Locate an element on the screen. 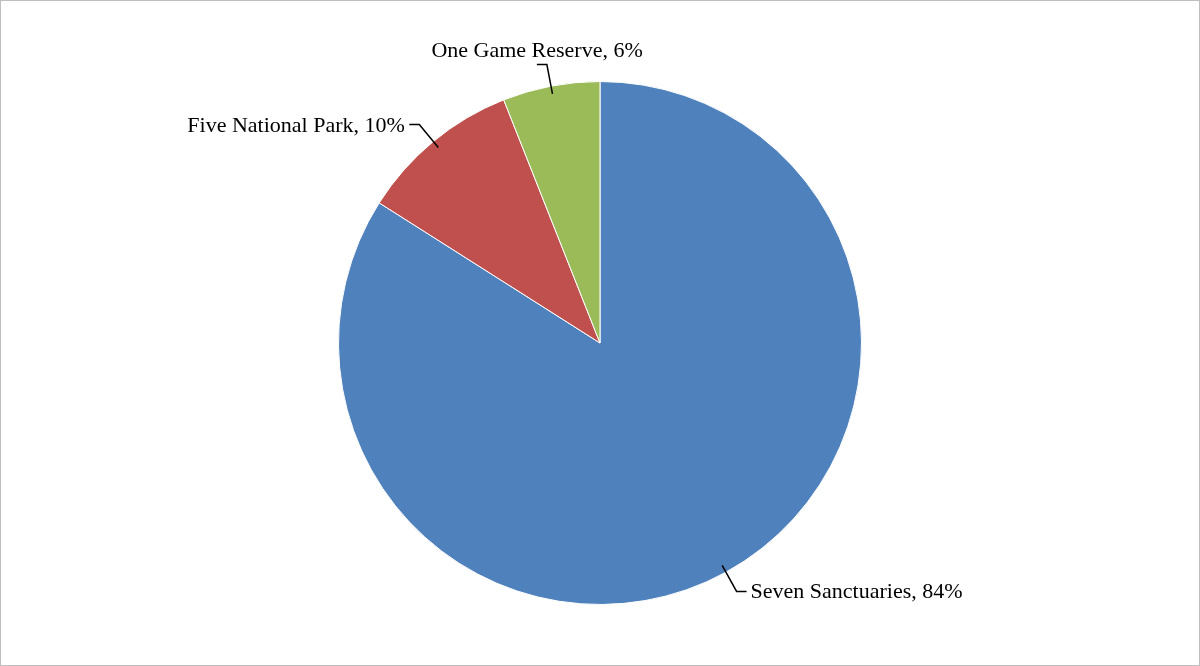 The image size is (1200, 666). slice-label: One Game Reserve, 6% is located at coordinates (537, 49).